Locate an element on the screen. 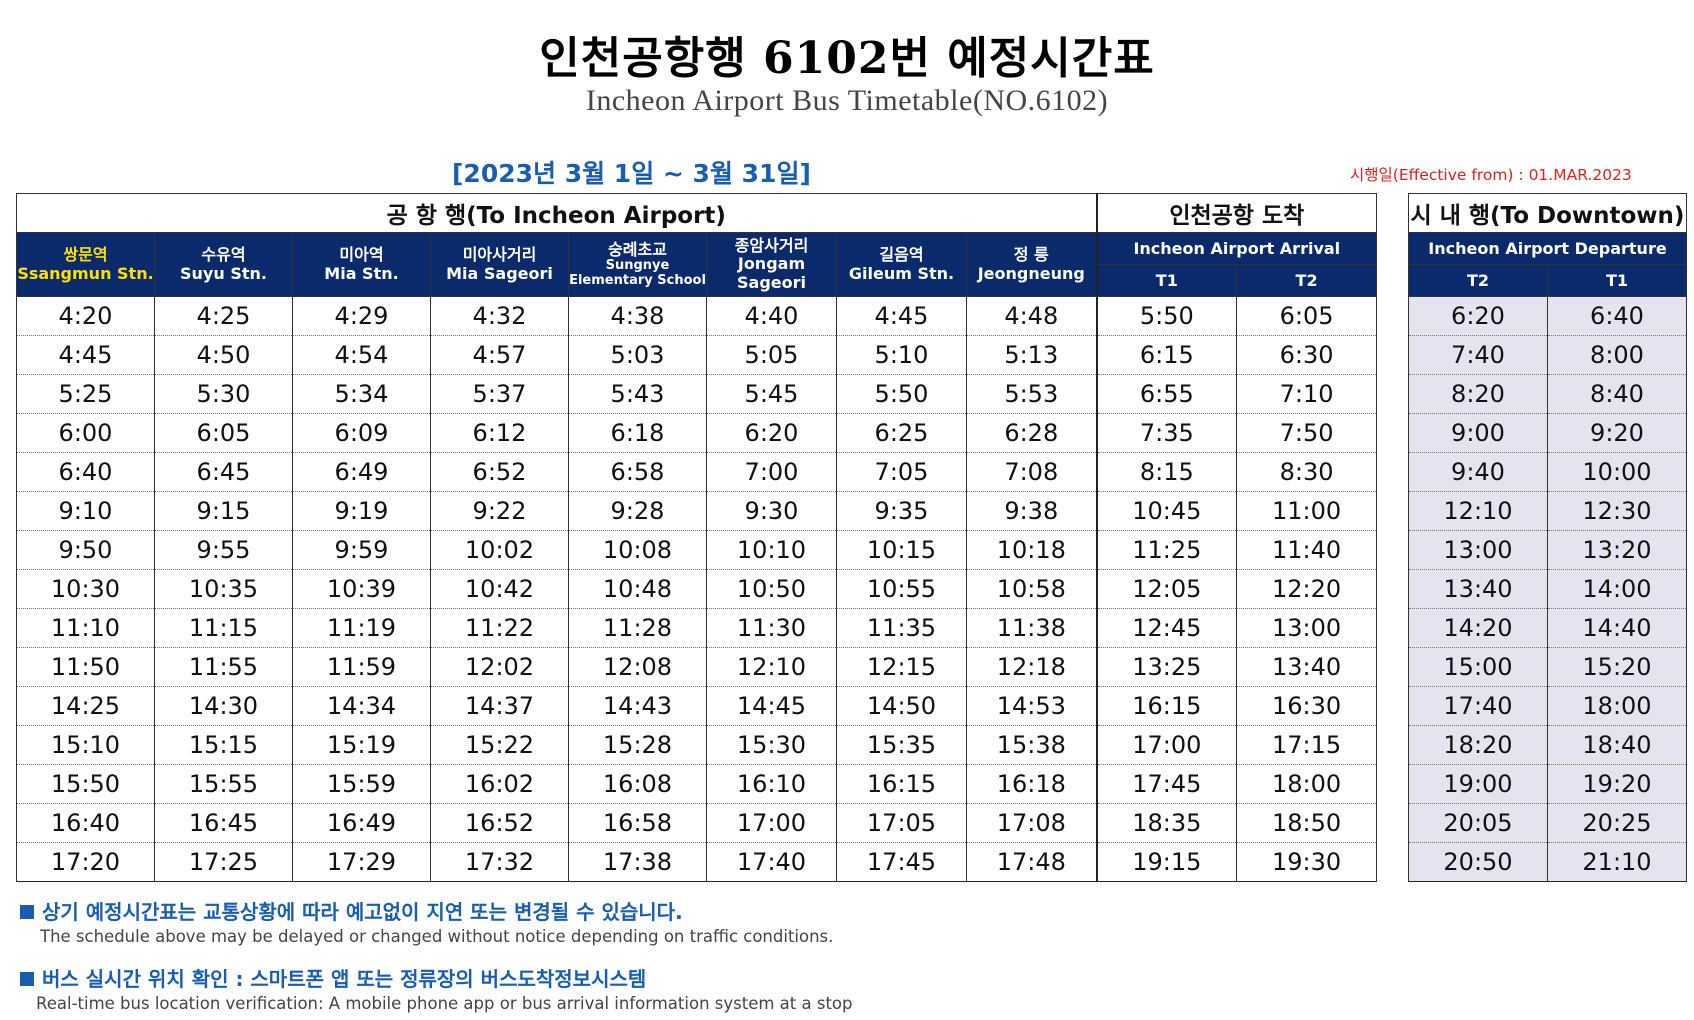 The image size is (1694, 1020). time-cell: 17:38 is located at coordinates (637, 862).